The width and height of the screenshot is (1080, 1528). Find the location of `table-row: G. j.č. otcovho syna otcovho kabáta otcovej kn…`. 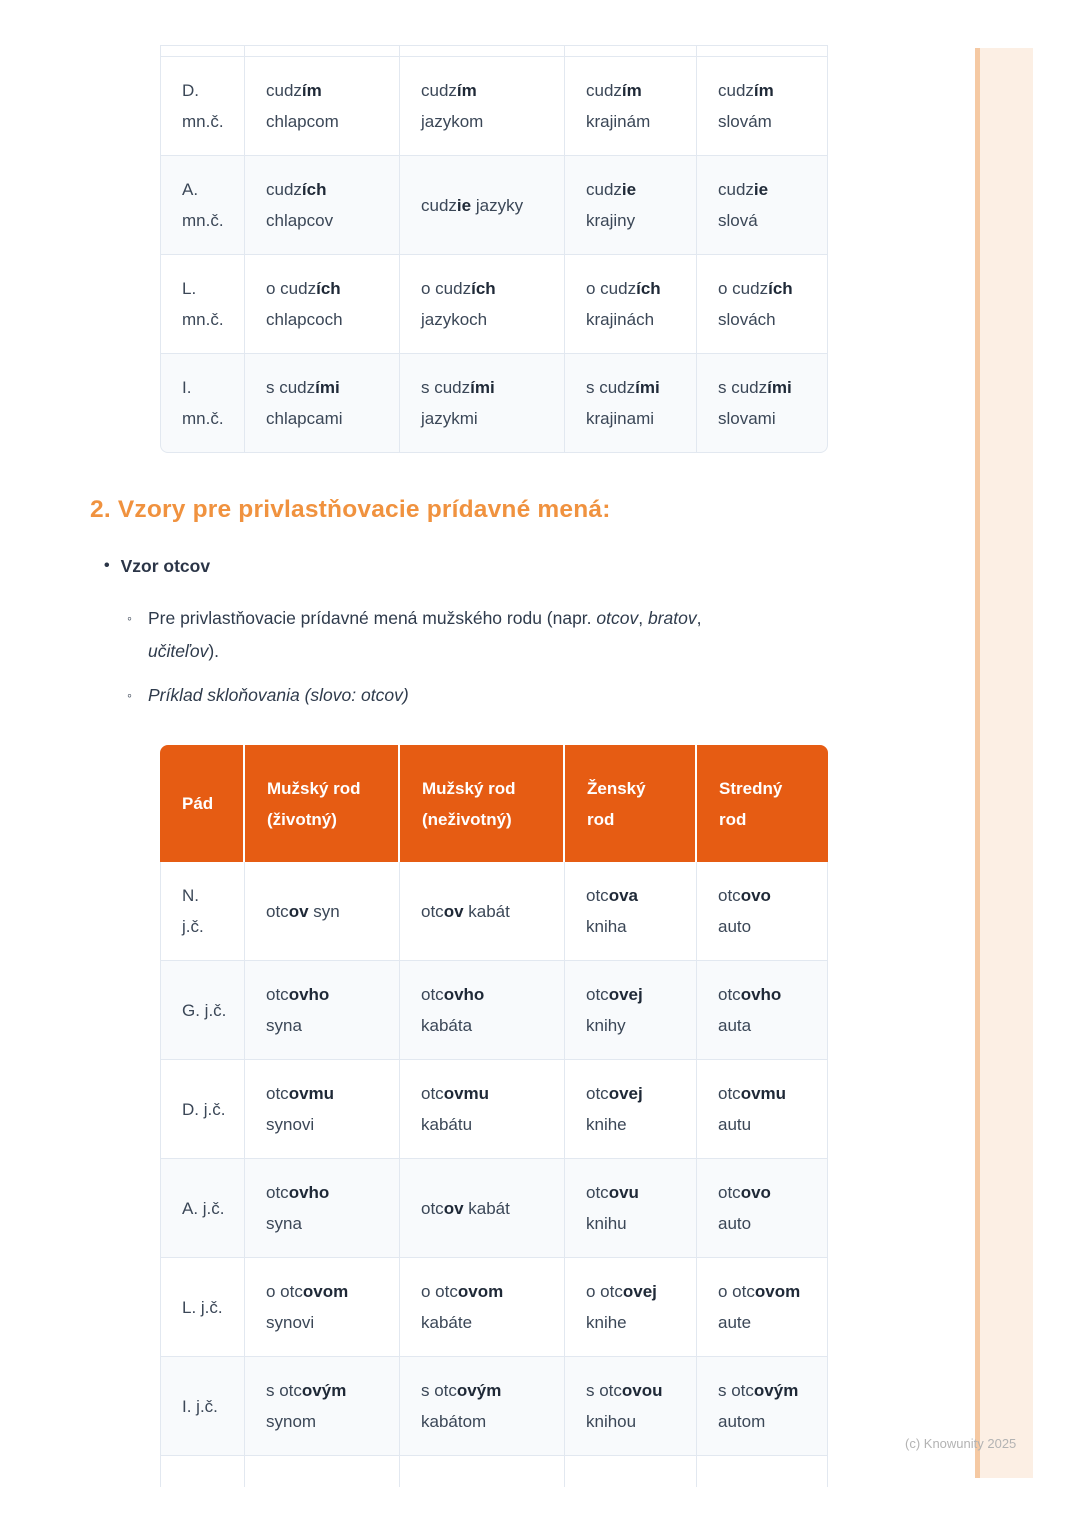

table-row: G. j.č. otcovho syna otcovho kabáta otcovej kn… is located at coordinates (494, 1010).